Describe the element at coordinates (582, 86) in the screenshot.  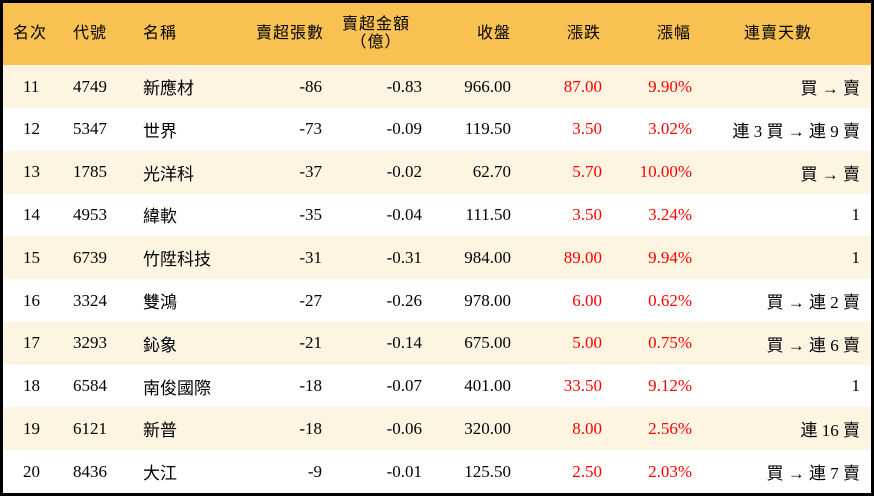
I see `cell-change: 87.00` at that location.